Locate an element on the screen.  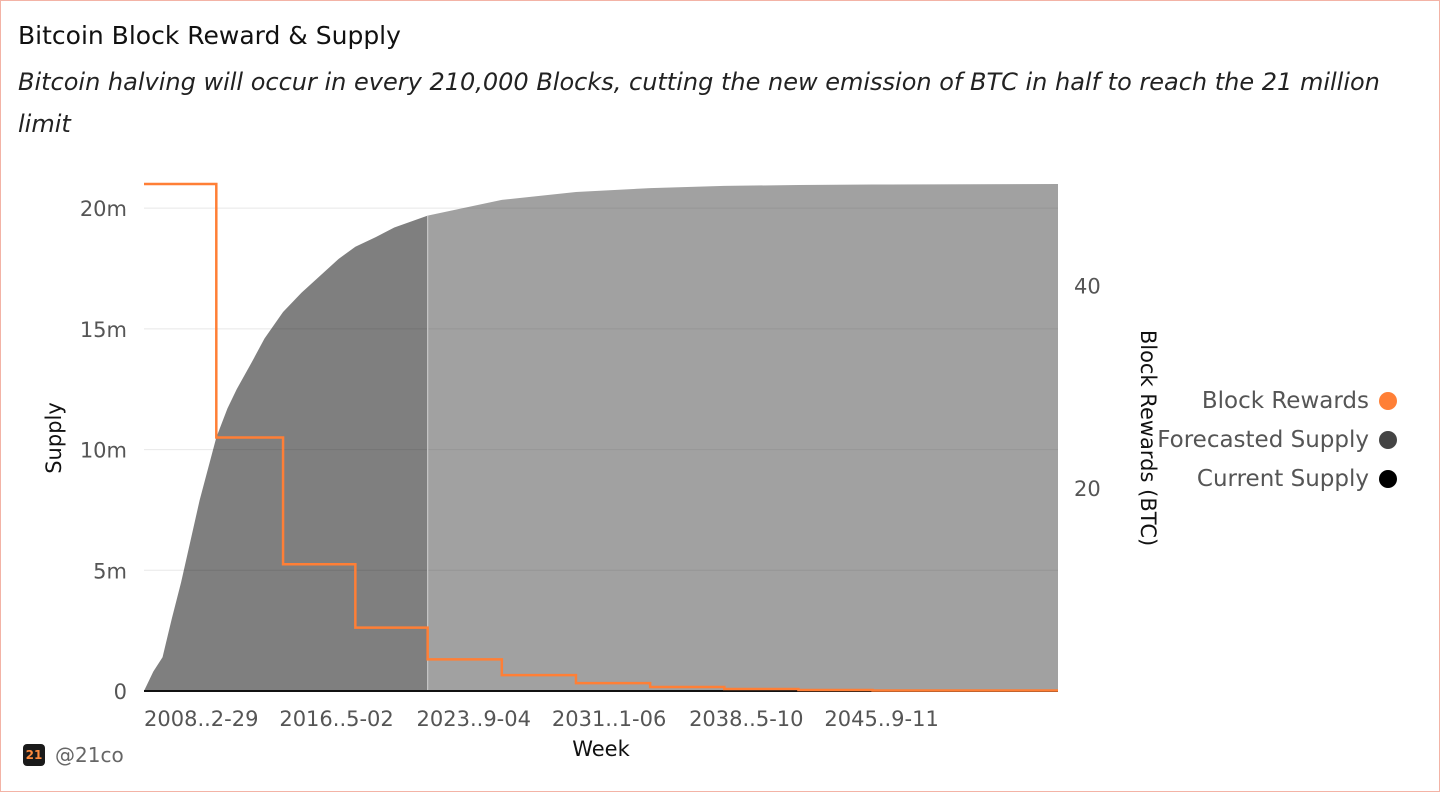
21co-logo-icon: 21 is located at coordinates (34, 755).